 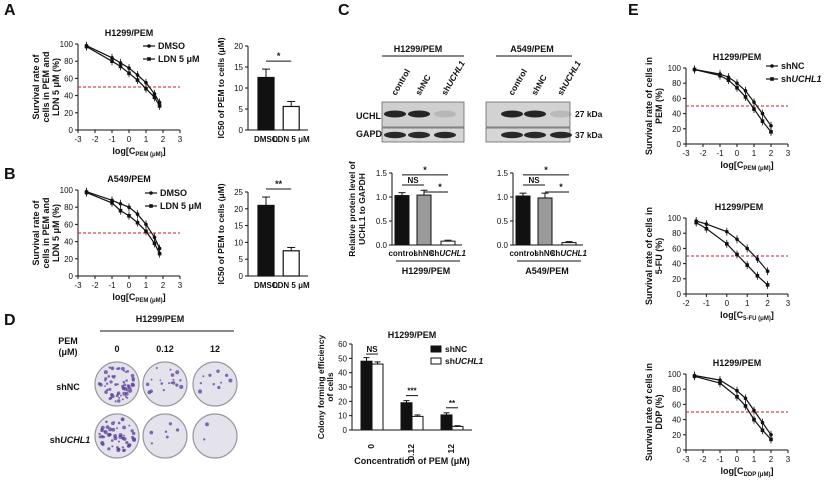 What do you see at coordinates (686, 303) in the screenshot?
I see `x-tick-label: -2` at bounding box center [686, 303].